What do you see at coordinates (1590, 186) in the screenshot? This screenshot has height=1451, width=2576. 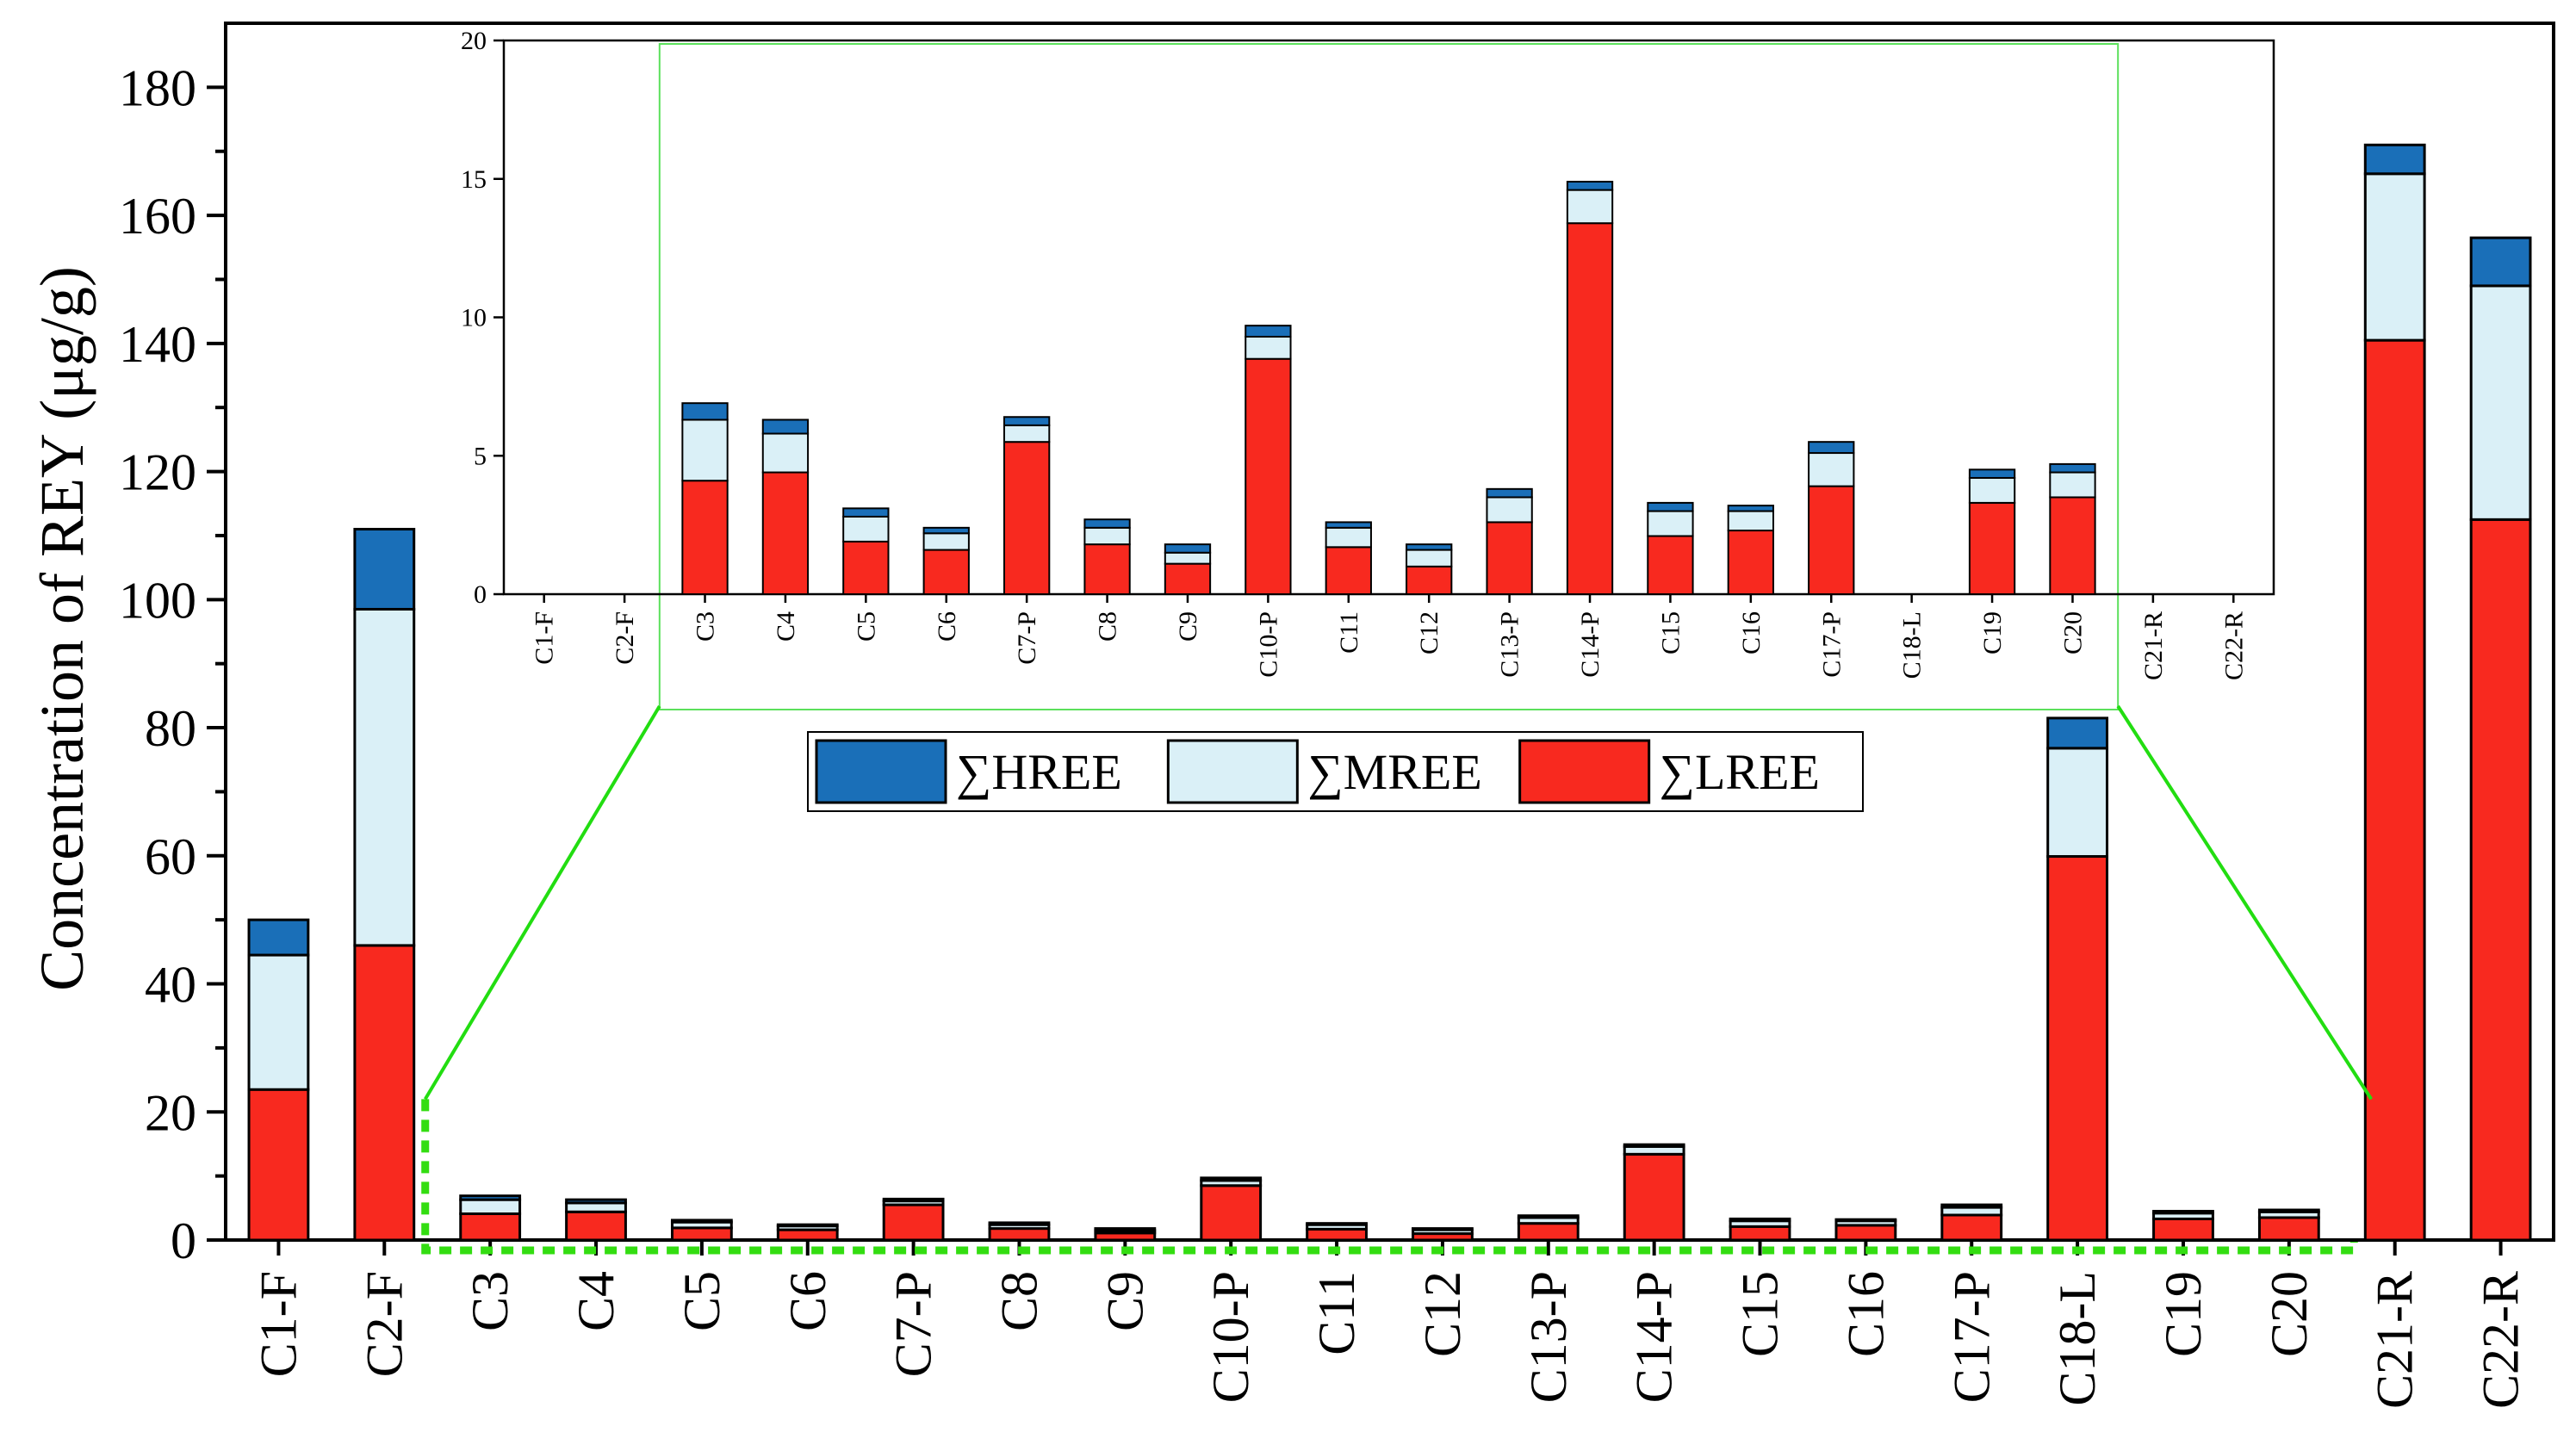 I see `inset-bar-c14-p-sum-hree` at bounding box center [1590, 186].